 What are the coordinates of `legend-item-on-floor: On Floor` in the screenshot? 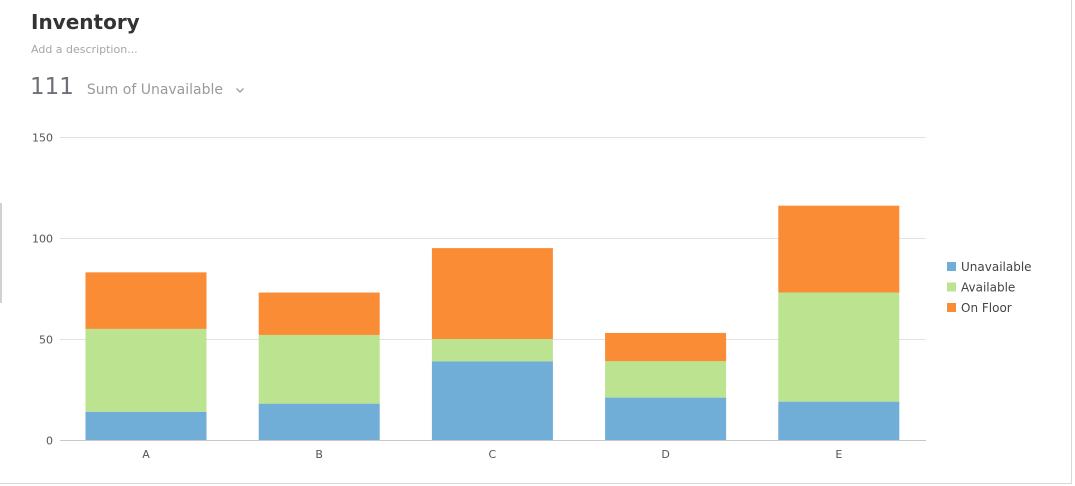 It's located at (979, 308).